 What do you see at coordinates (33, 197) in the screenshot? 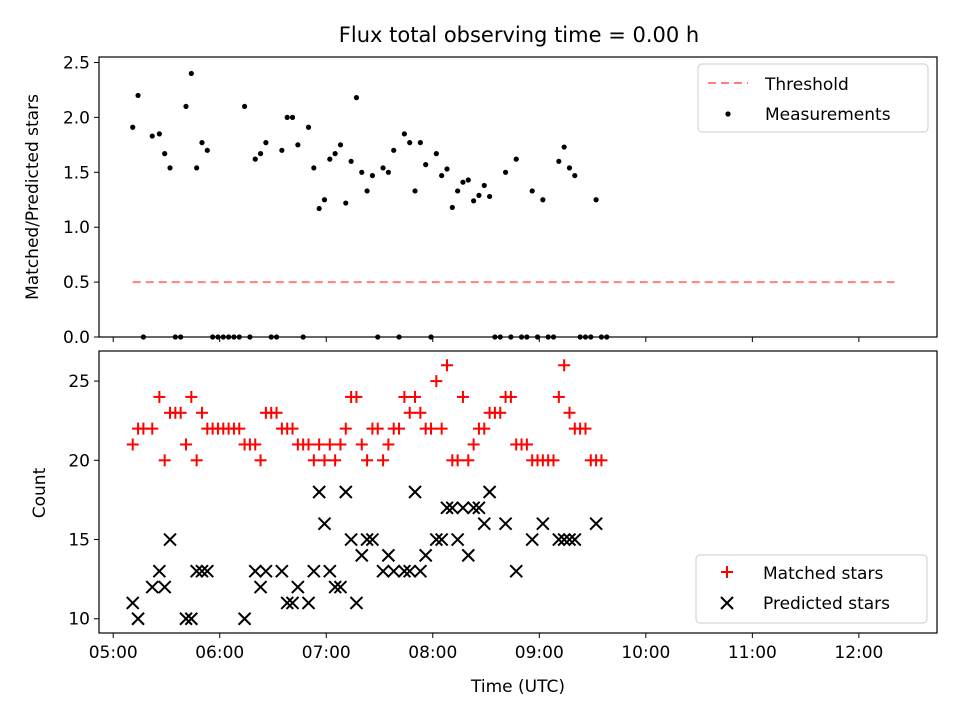
I see `top-y-axis-label: Matched/Predicted stars` at bounding box center [33, 197].